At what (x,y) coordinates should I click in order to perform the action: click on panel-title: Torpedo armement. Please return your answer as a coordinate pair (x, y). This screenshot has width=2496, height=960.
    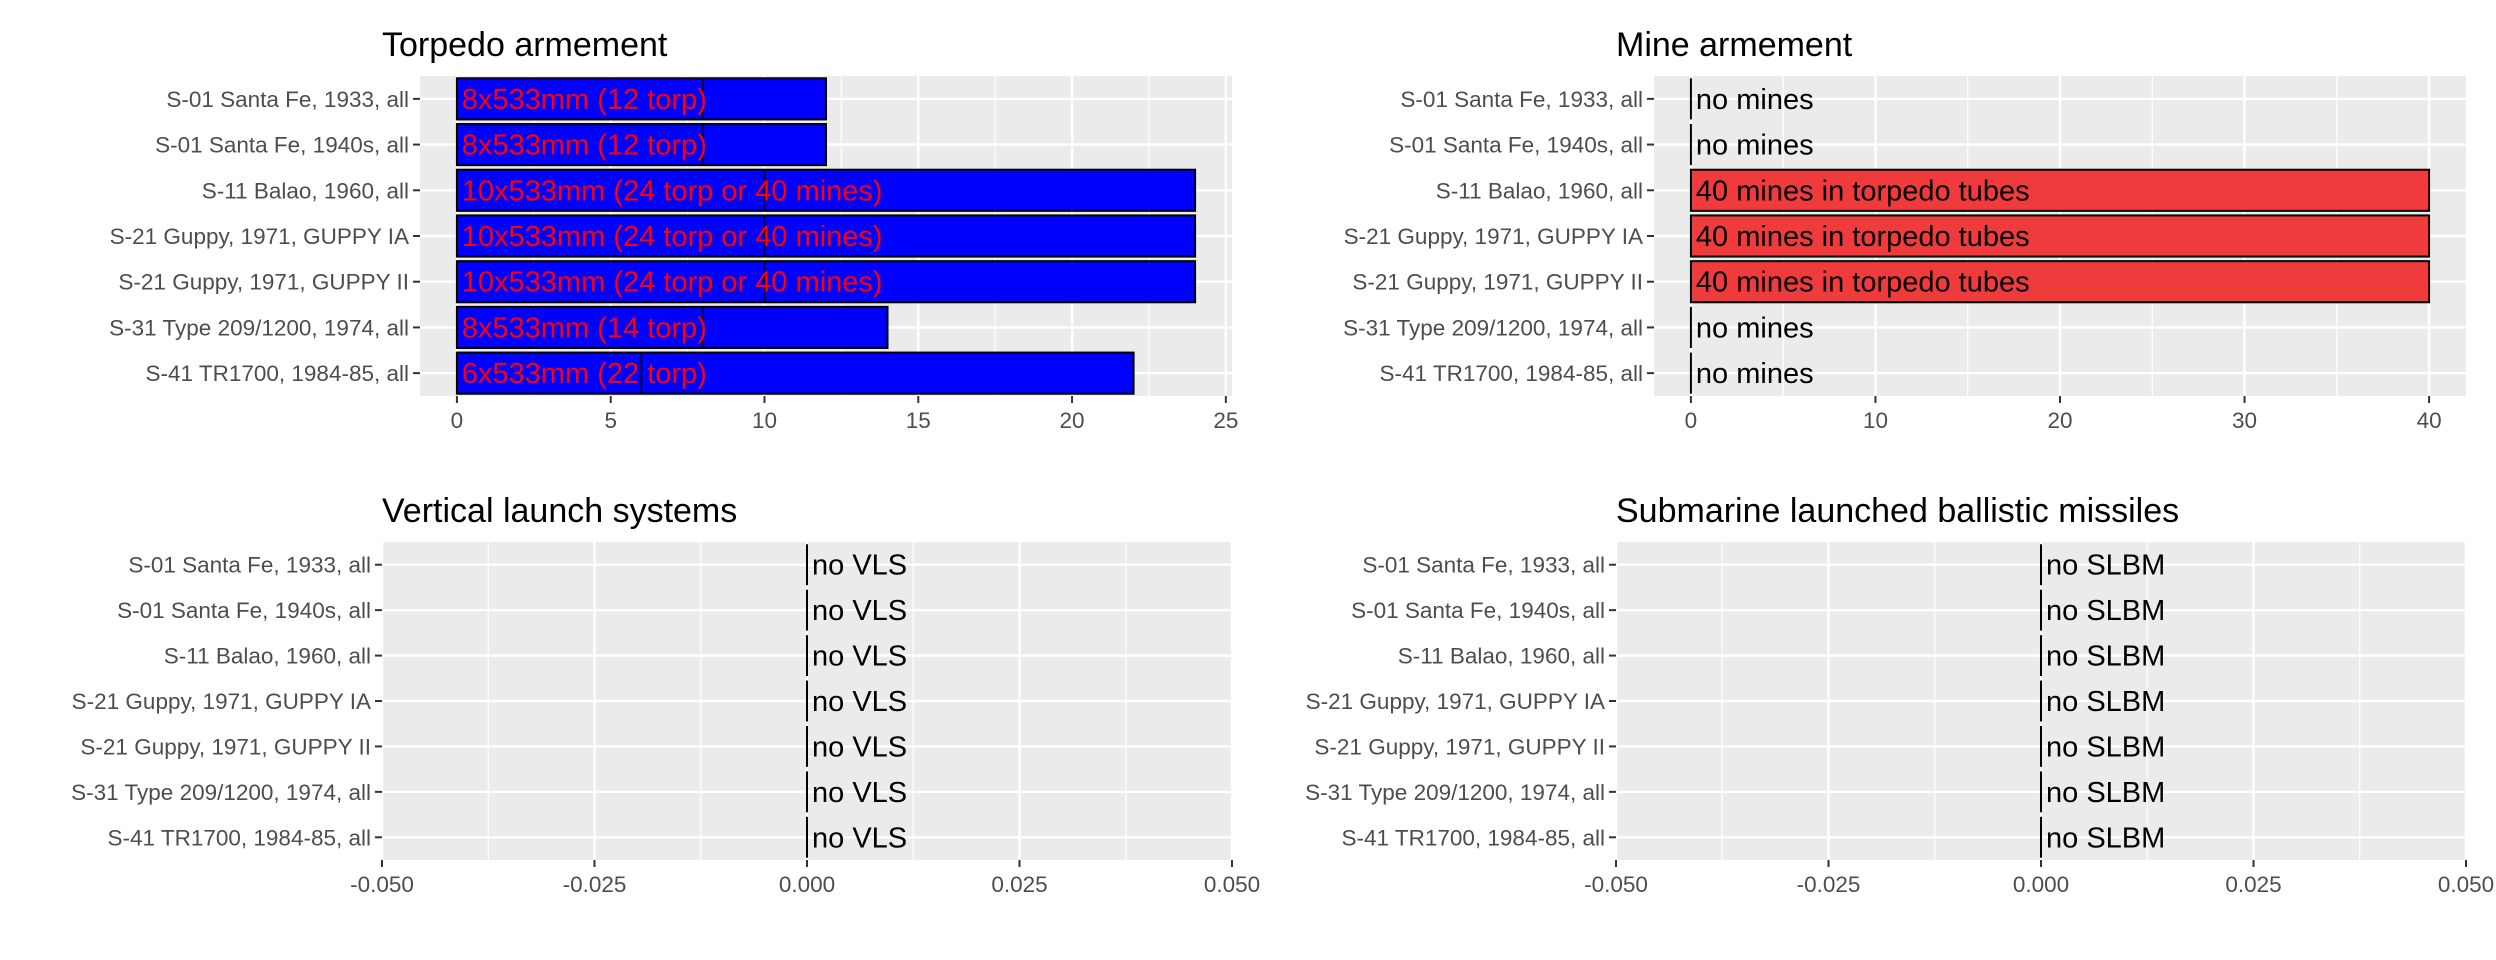
    Looking at the image, I should click on (525, 45).